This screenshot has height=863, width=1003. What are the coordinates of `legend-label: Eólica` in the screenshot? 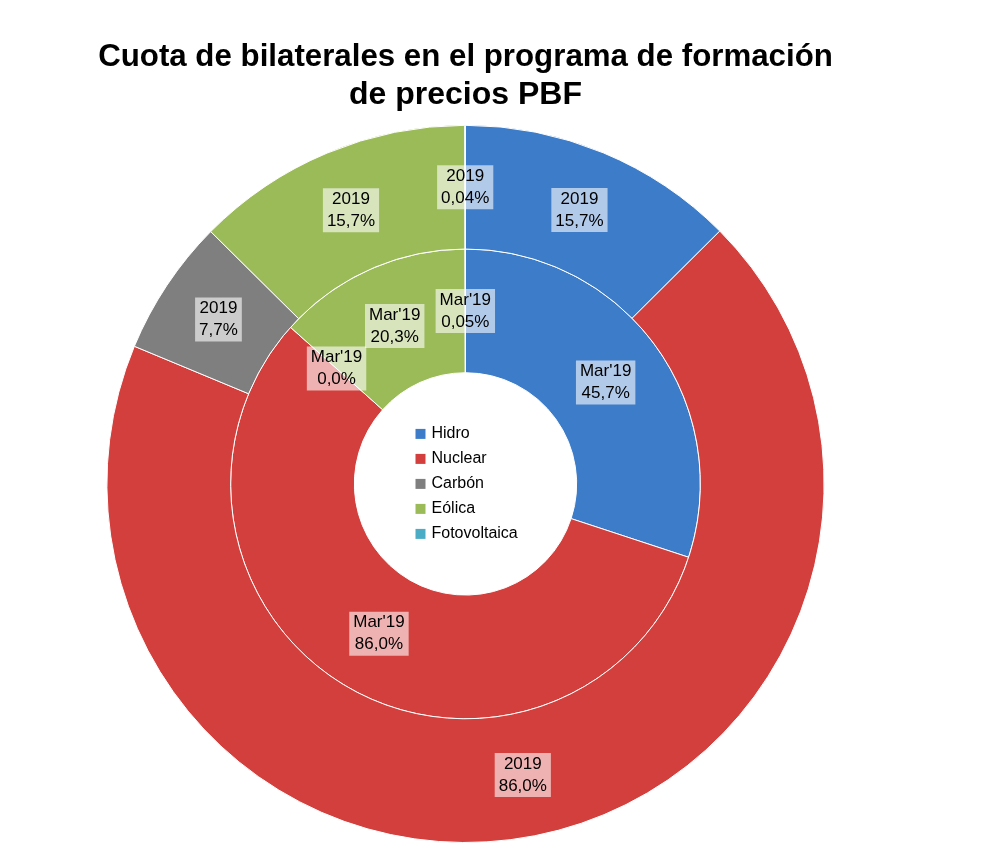 It's located at (453, 508).